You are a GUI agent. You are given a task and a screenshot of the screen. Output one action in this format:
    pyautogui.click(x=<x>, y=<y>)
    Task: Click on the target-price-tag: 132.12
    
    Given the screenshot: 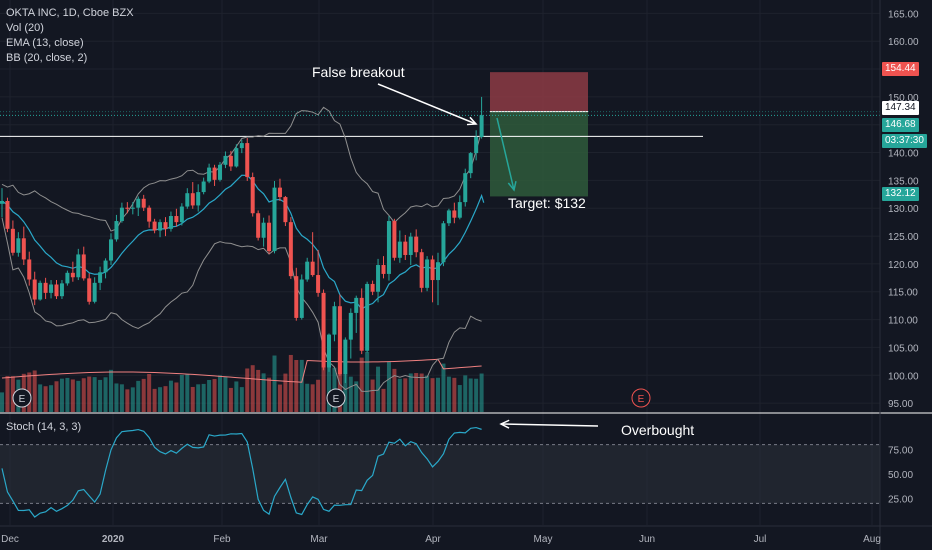 What is the action you would take?
    pyautogui.click(x=900, y=194)
    